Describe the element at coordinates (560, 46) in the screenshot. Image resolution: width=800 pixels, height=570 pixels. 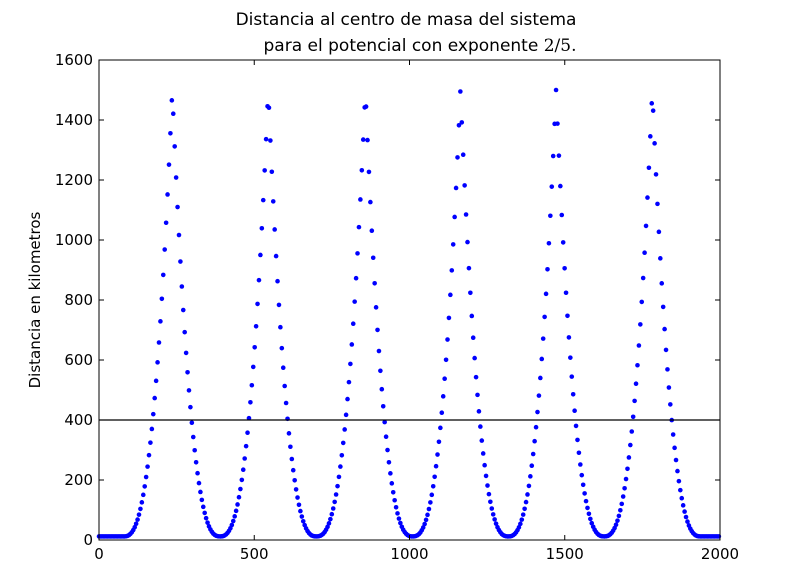
I see `chart-title-line2-math: 2/5.` at that location.